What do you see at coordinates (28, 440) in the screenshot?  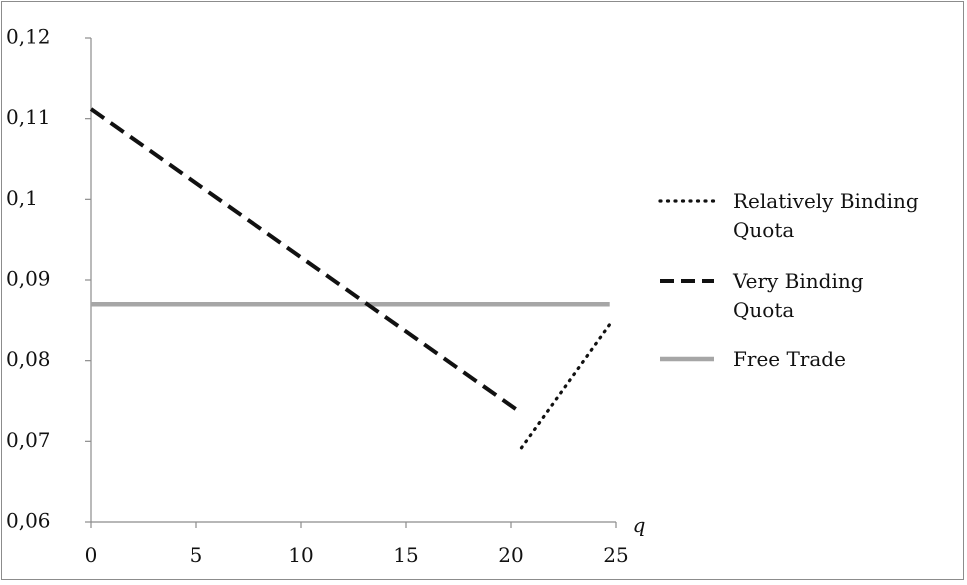 I see `y-tick-label: 0,07` at bounding box center [28, 440].